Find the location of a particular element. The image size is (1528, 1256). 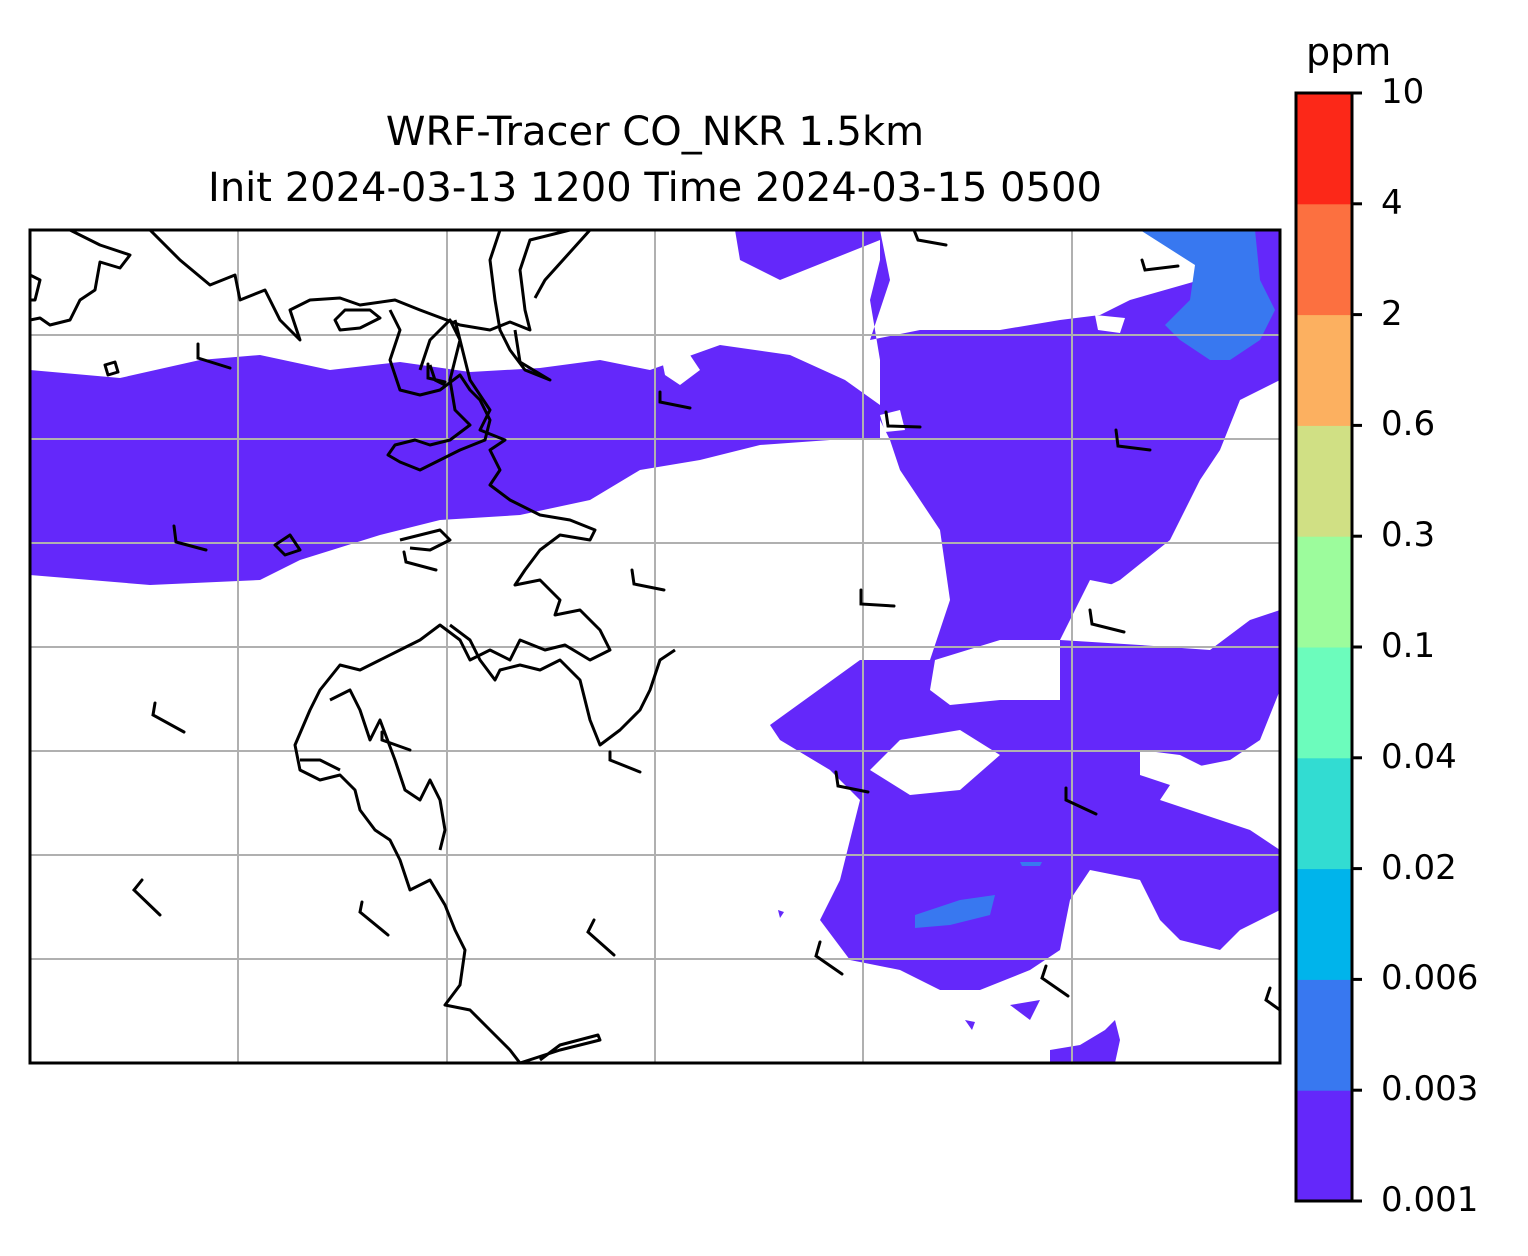

colorbar-tick-label: 10 is located at coordinates (1403, 92).